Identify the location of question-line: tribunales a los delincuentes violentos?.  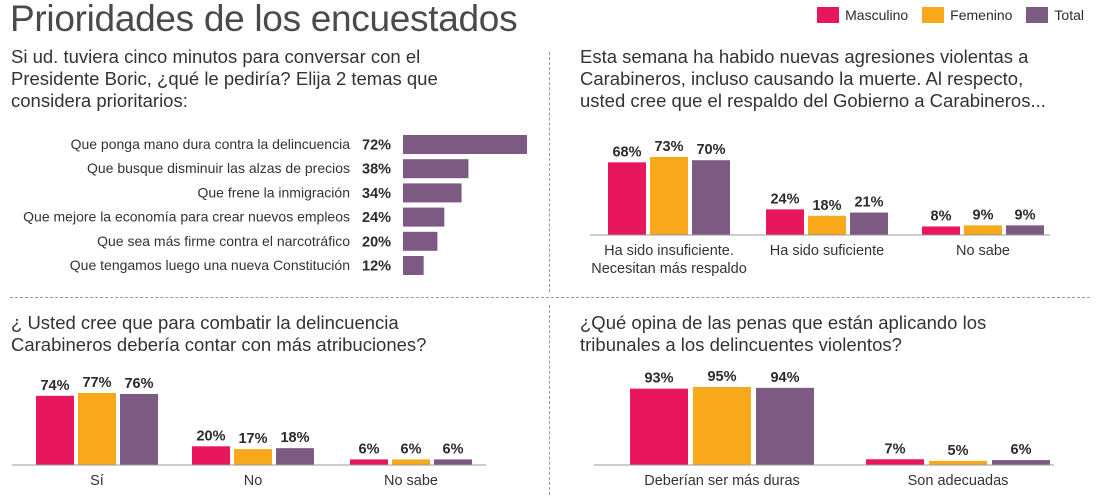
(741, 344).